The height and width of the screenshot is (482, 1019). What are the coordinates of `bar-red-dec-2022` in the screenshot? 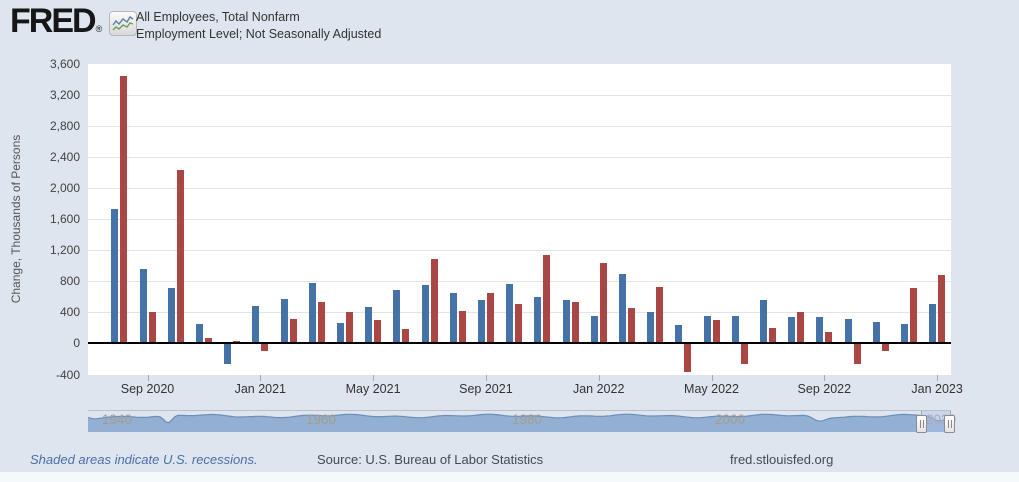 It's located at (913, 316).